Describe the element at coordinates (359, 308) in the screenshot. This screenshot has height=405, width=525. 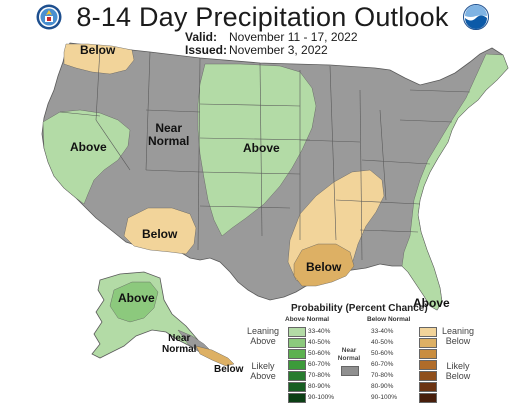
I see `legend-title: Probability (Percent Chance)` at that location.